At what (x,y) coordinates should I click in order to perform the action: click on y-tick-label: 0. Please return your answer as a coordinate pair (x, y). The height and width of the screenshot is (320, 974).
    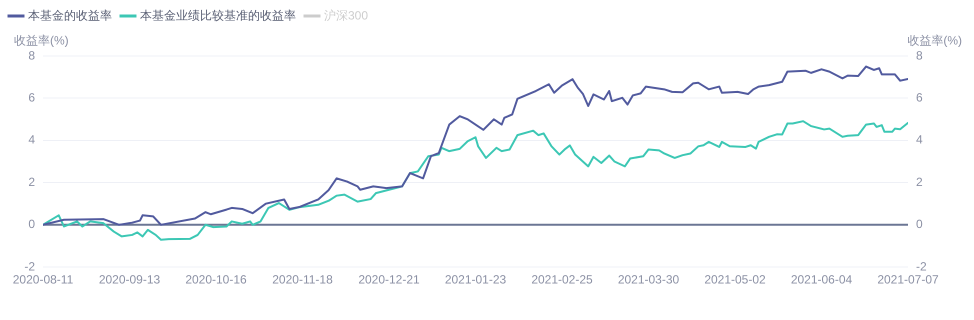
    Looking at the image, I should click on (32, 224).